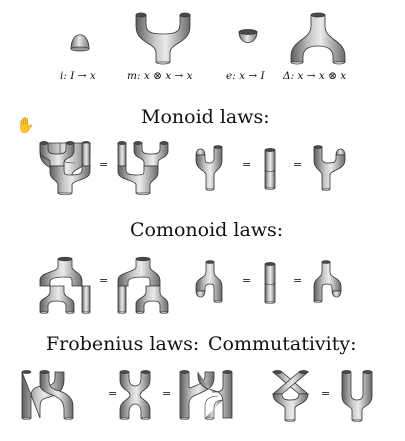 The width and height of the screenshot is (405, 441). What do you see at coordinates (248, 36) in the screenshot?
I see `counit-cobordism` at bounding box center [248, 36].